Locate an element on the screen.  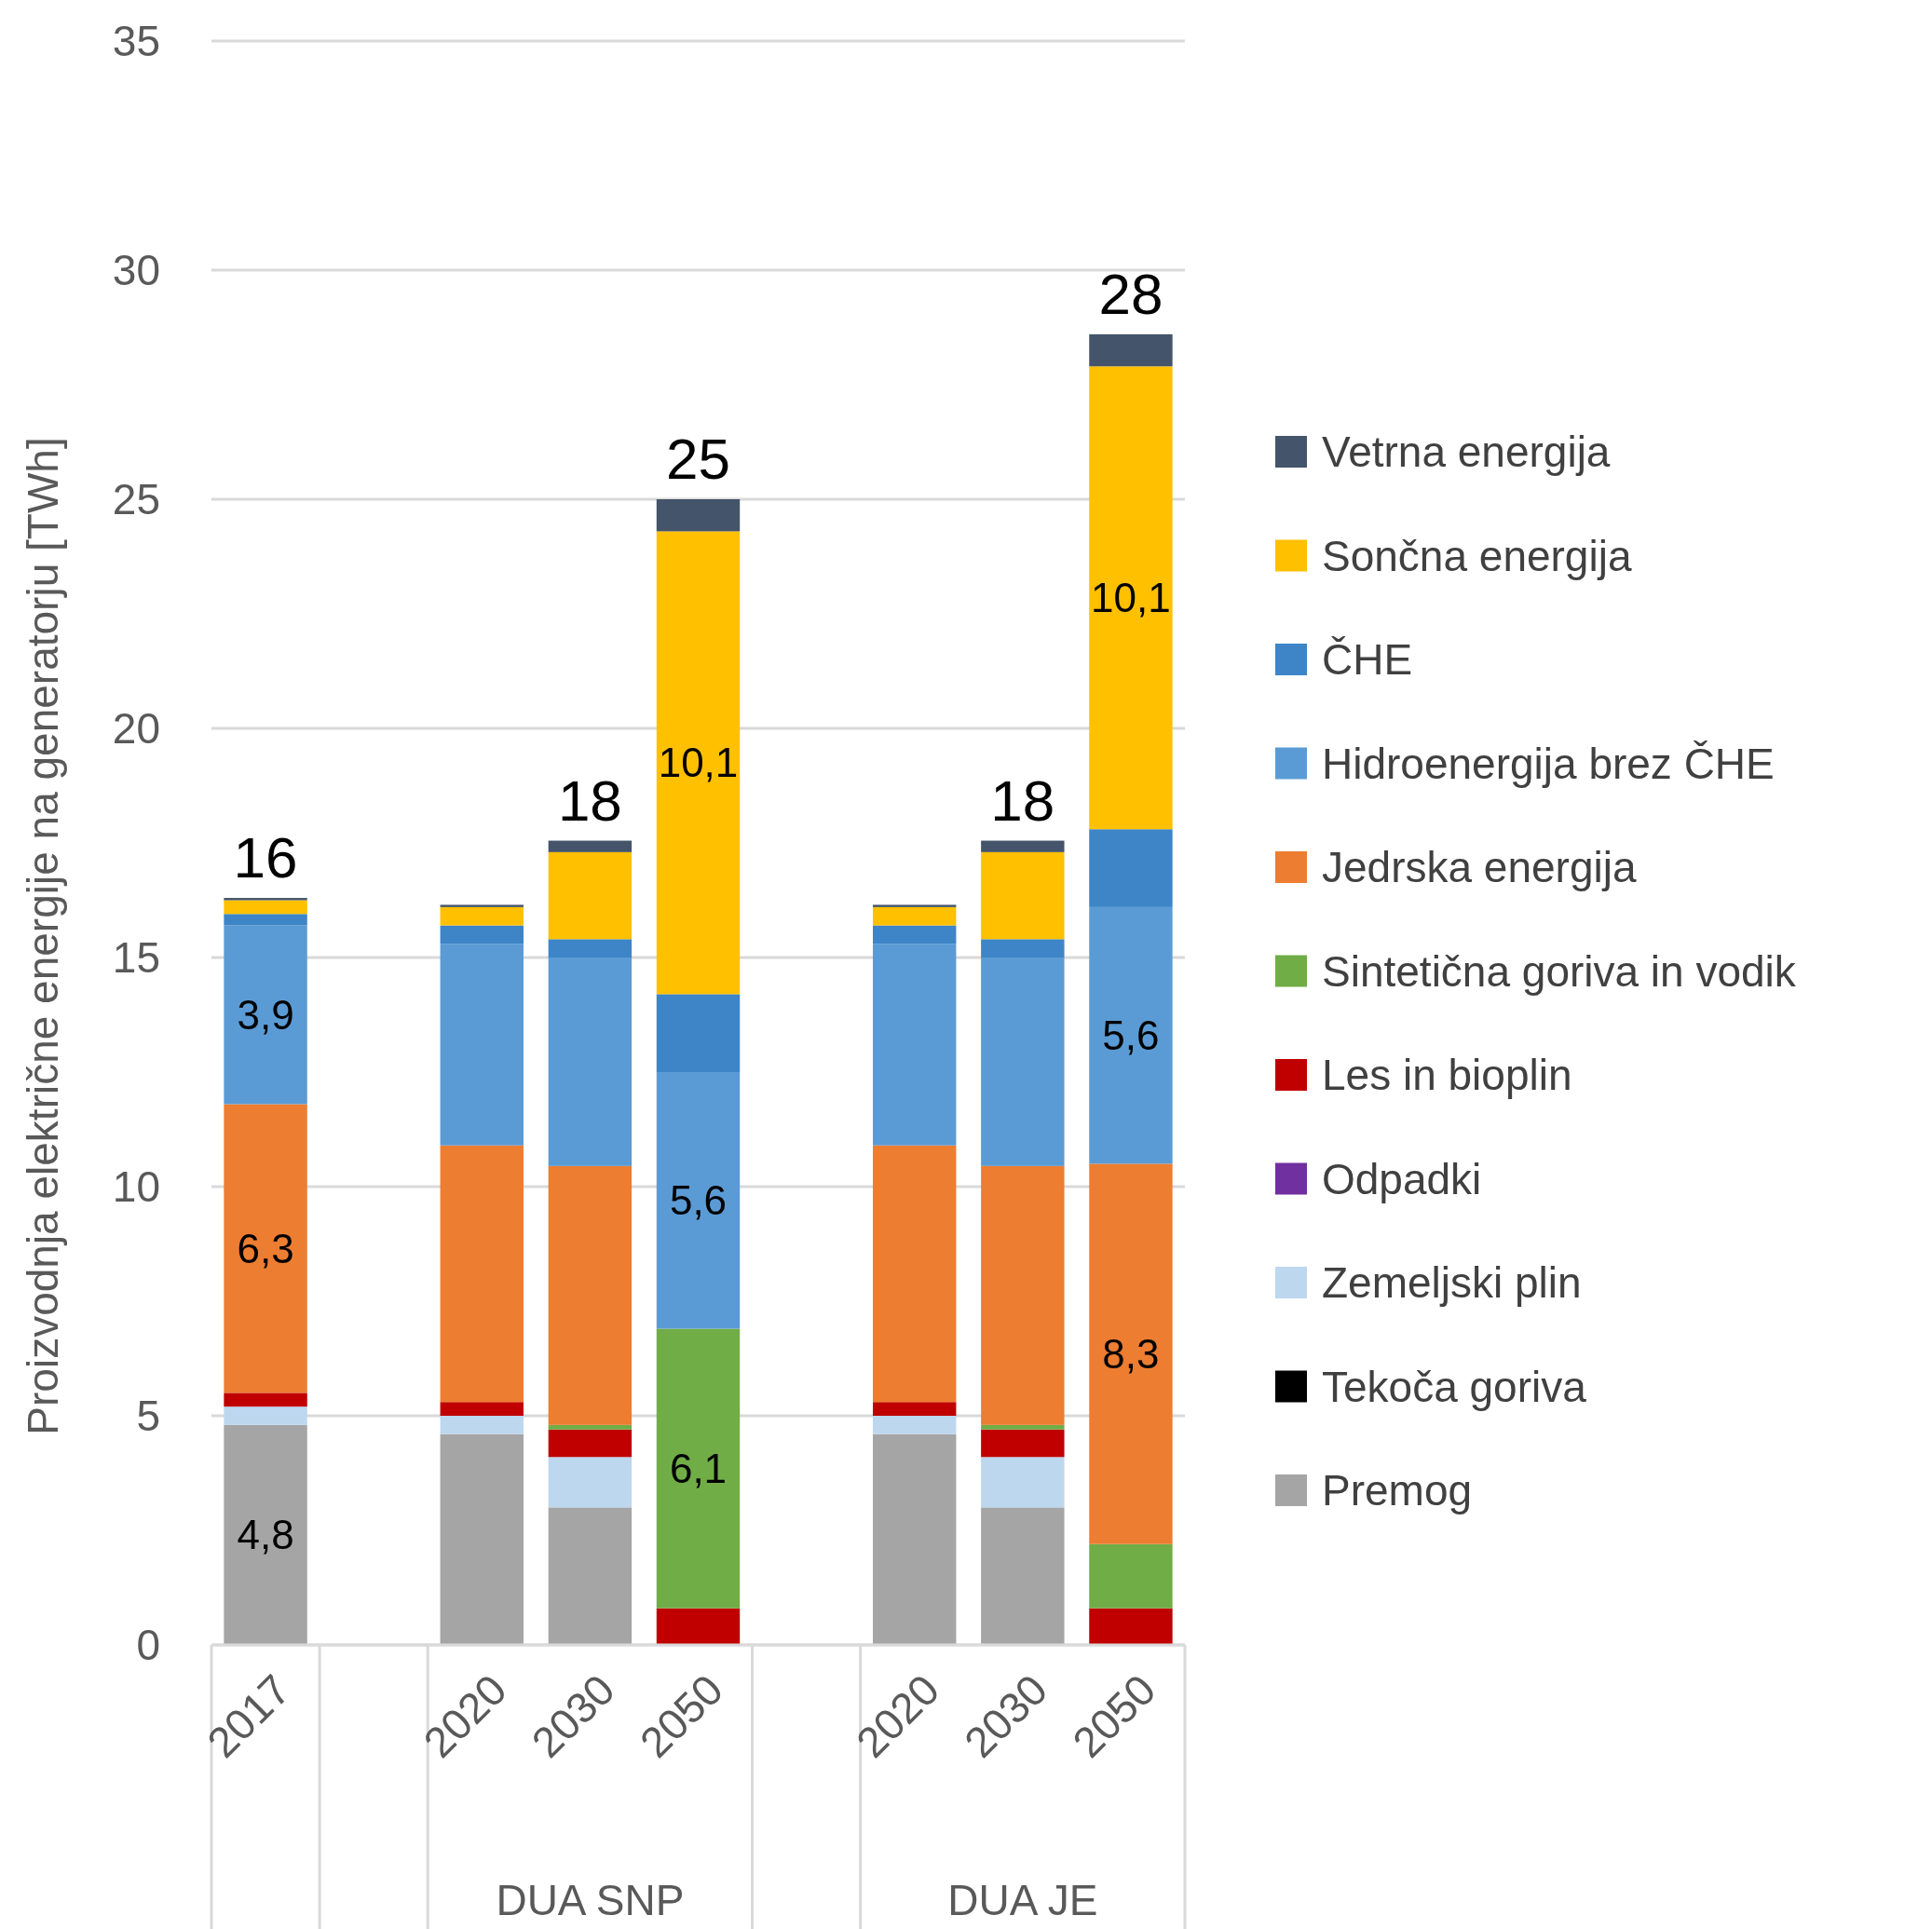
legend-label: Sončna energija is located at coordinates (1477, 555).